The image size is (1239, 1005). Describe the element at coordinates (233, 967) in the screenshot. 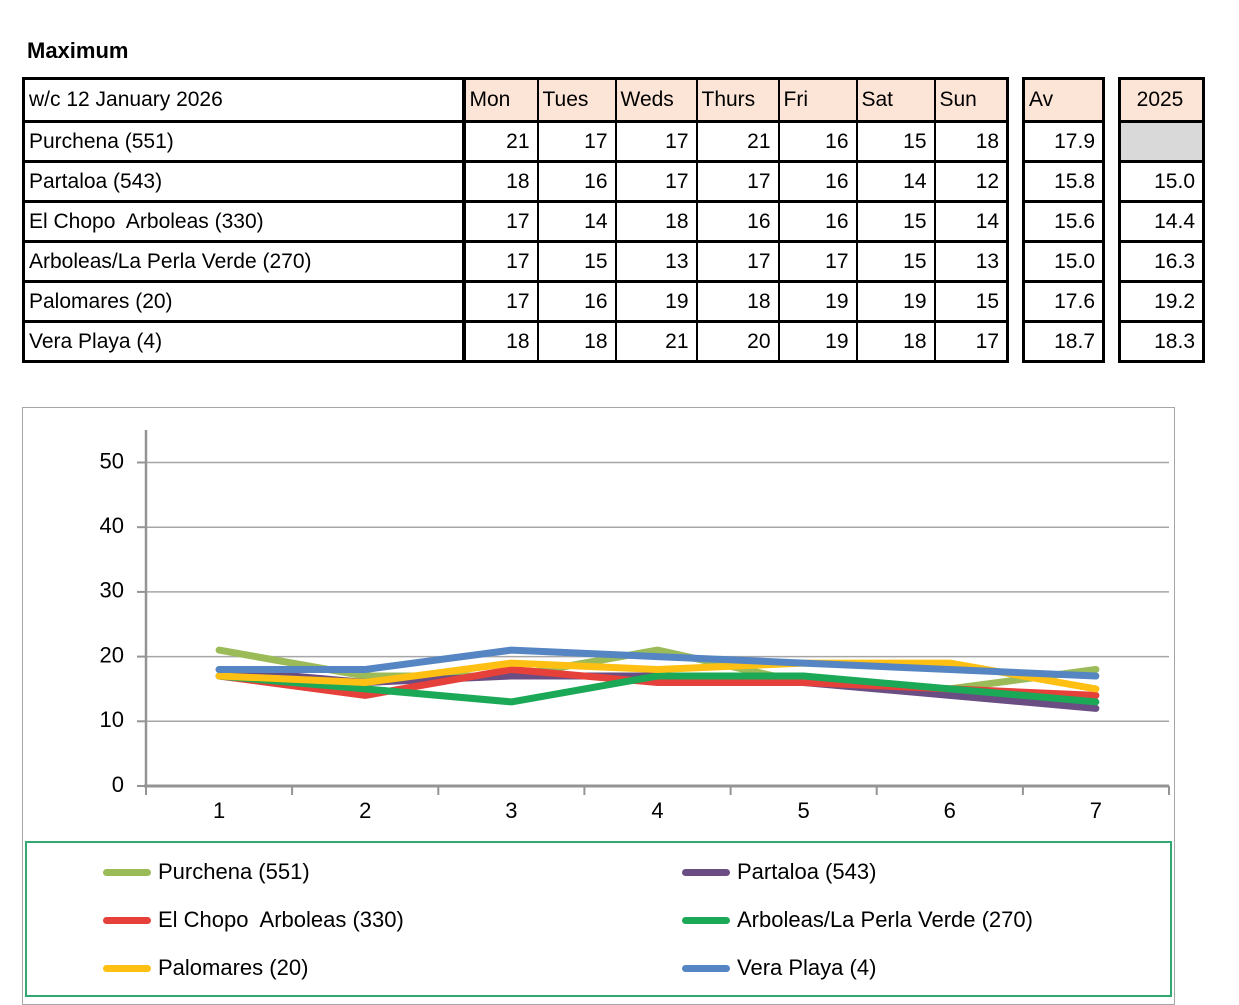

I see `legend-label: Palomares (20)` at that location.